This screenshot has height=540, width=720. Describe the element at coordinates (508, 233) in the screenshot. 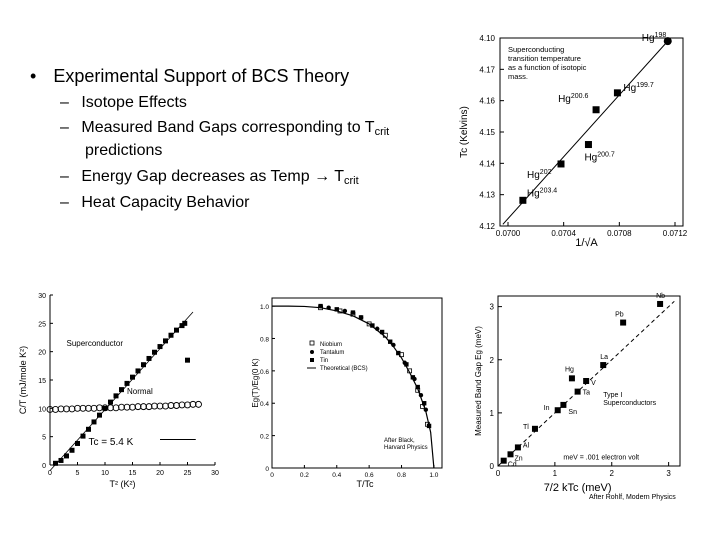

I see `x-tick-label: 0.0700` at that location.